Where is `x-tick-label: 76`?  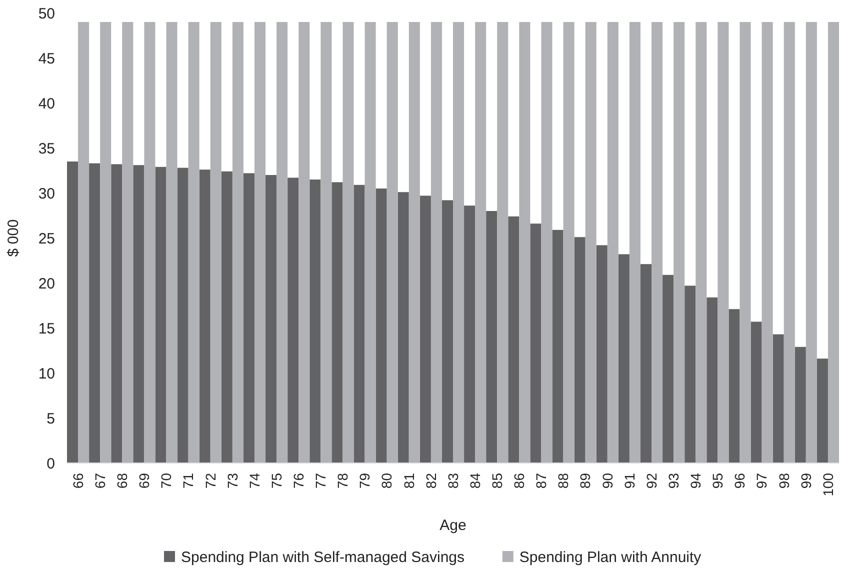
x-tick-label: 76 is located at coordinates (298, 480).